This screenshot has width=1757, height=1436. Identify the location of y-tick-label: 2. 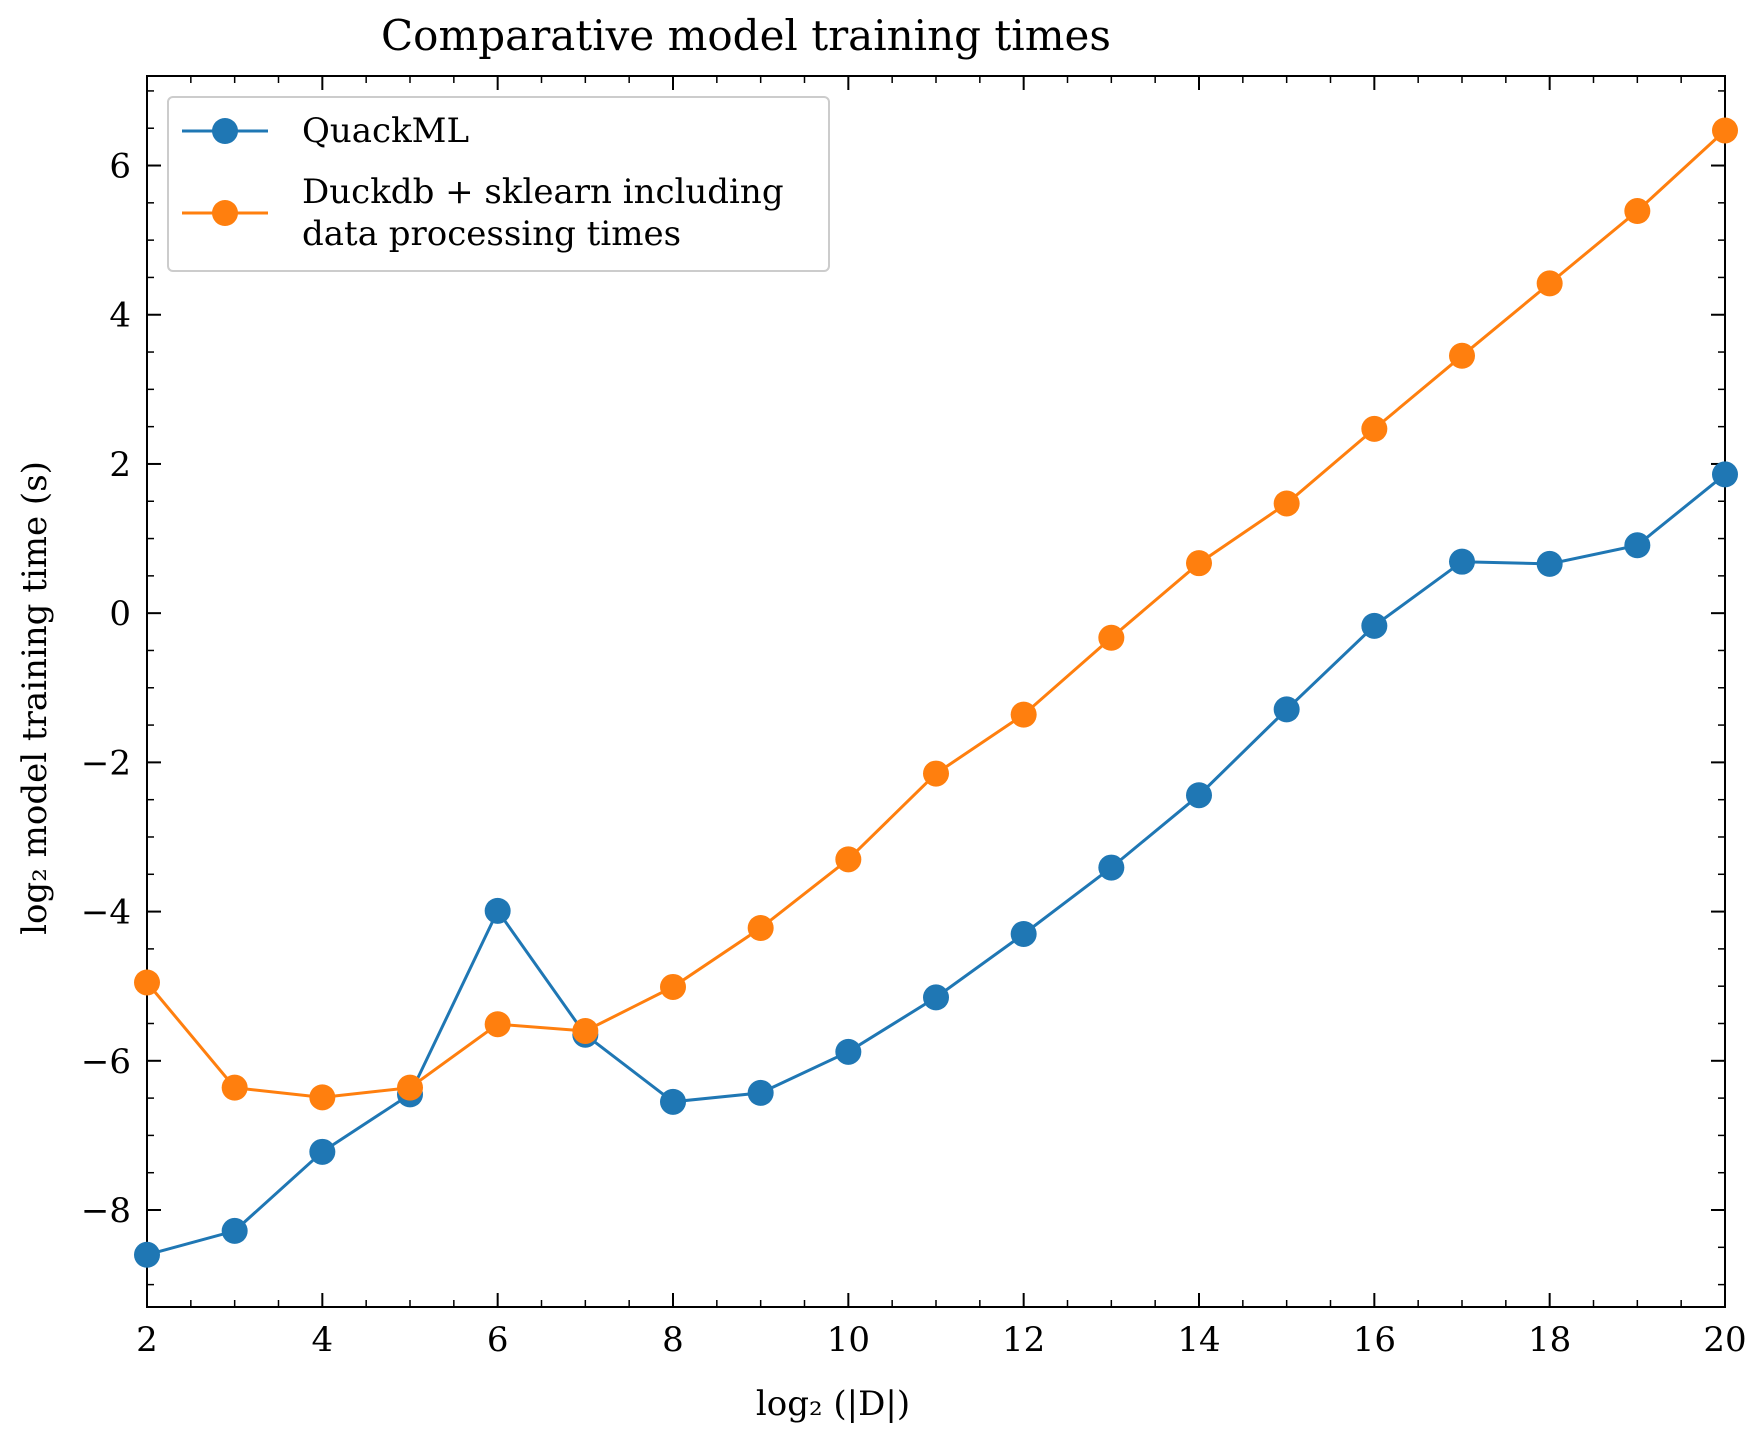
(120, 465).